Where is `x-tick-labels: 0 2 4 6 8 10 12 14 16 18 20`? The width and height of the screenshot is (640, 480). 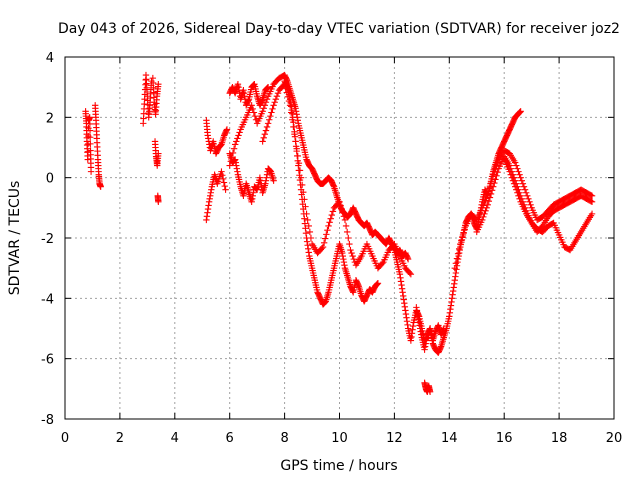 x-tick-labels: 0 2 4 6 8 10 12 14 16 18 20 is located at coordinates (341, 438).